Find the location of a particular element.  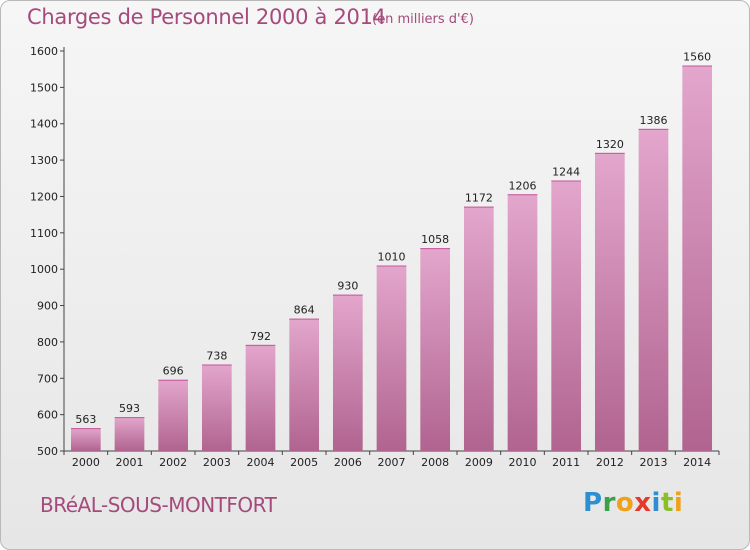

x-tick-label: 2009 is located at coordinates (479, 462).